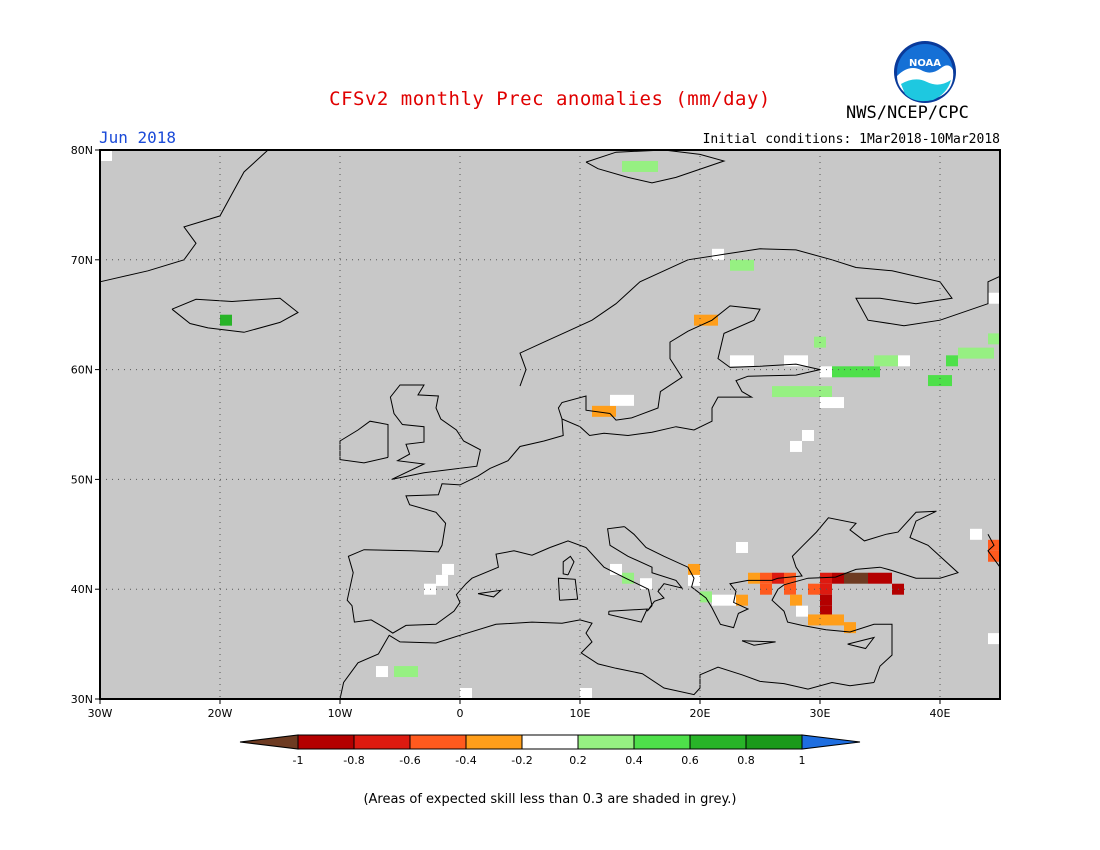 The height and width of the screenshot is (850, 1100). I want to click on colorbar-arrow-high, so click(831, 742).